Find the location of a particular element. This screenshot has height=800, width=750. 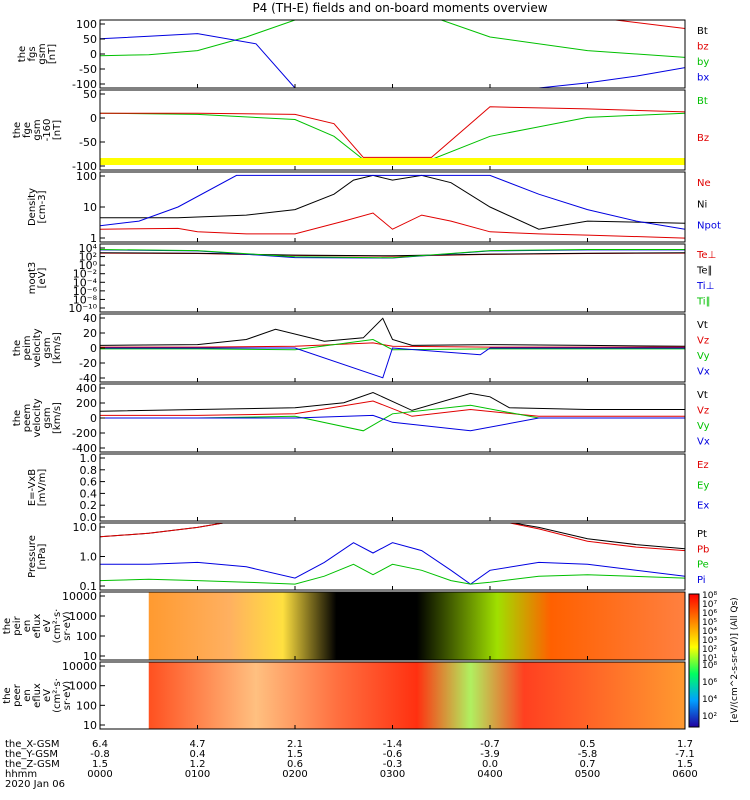

peer-plot-area is located at coordinates (416, 695).